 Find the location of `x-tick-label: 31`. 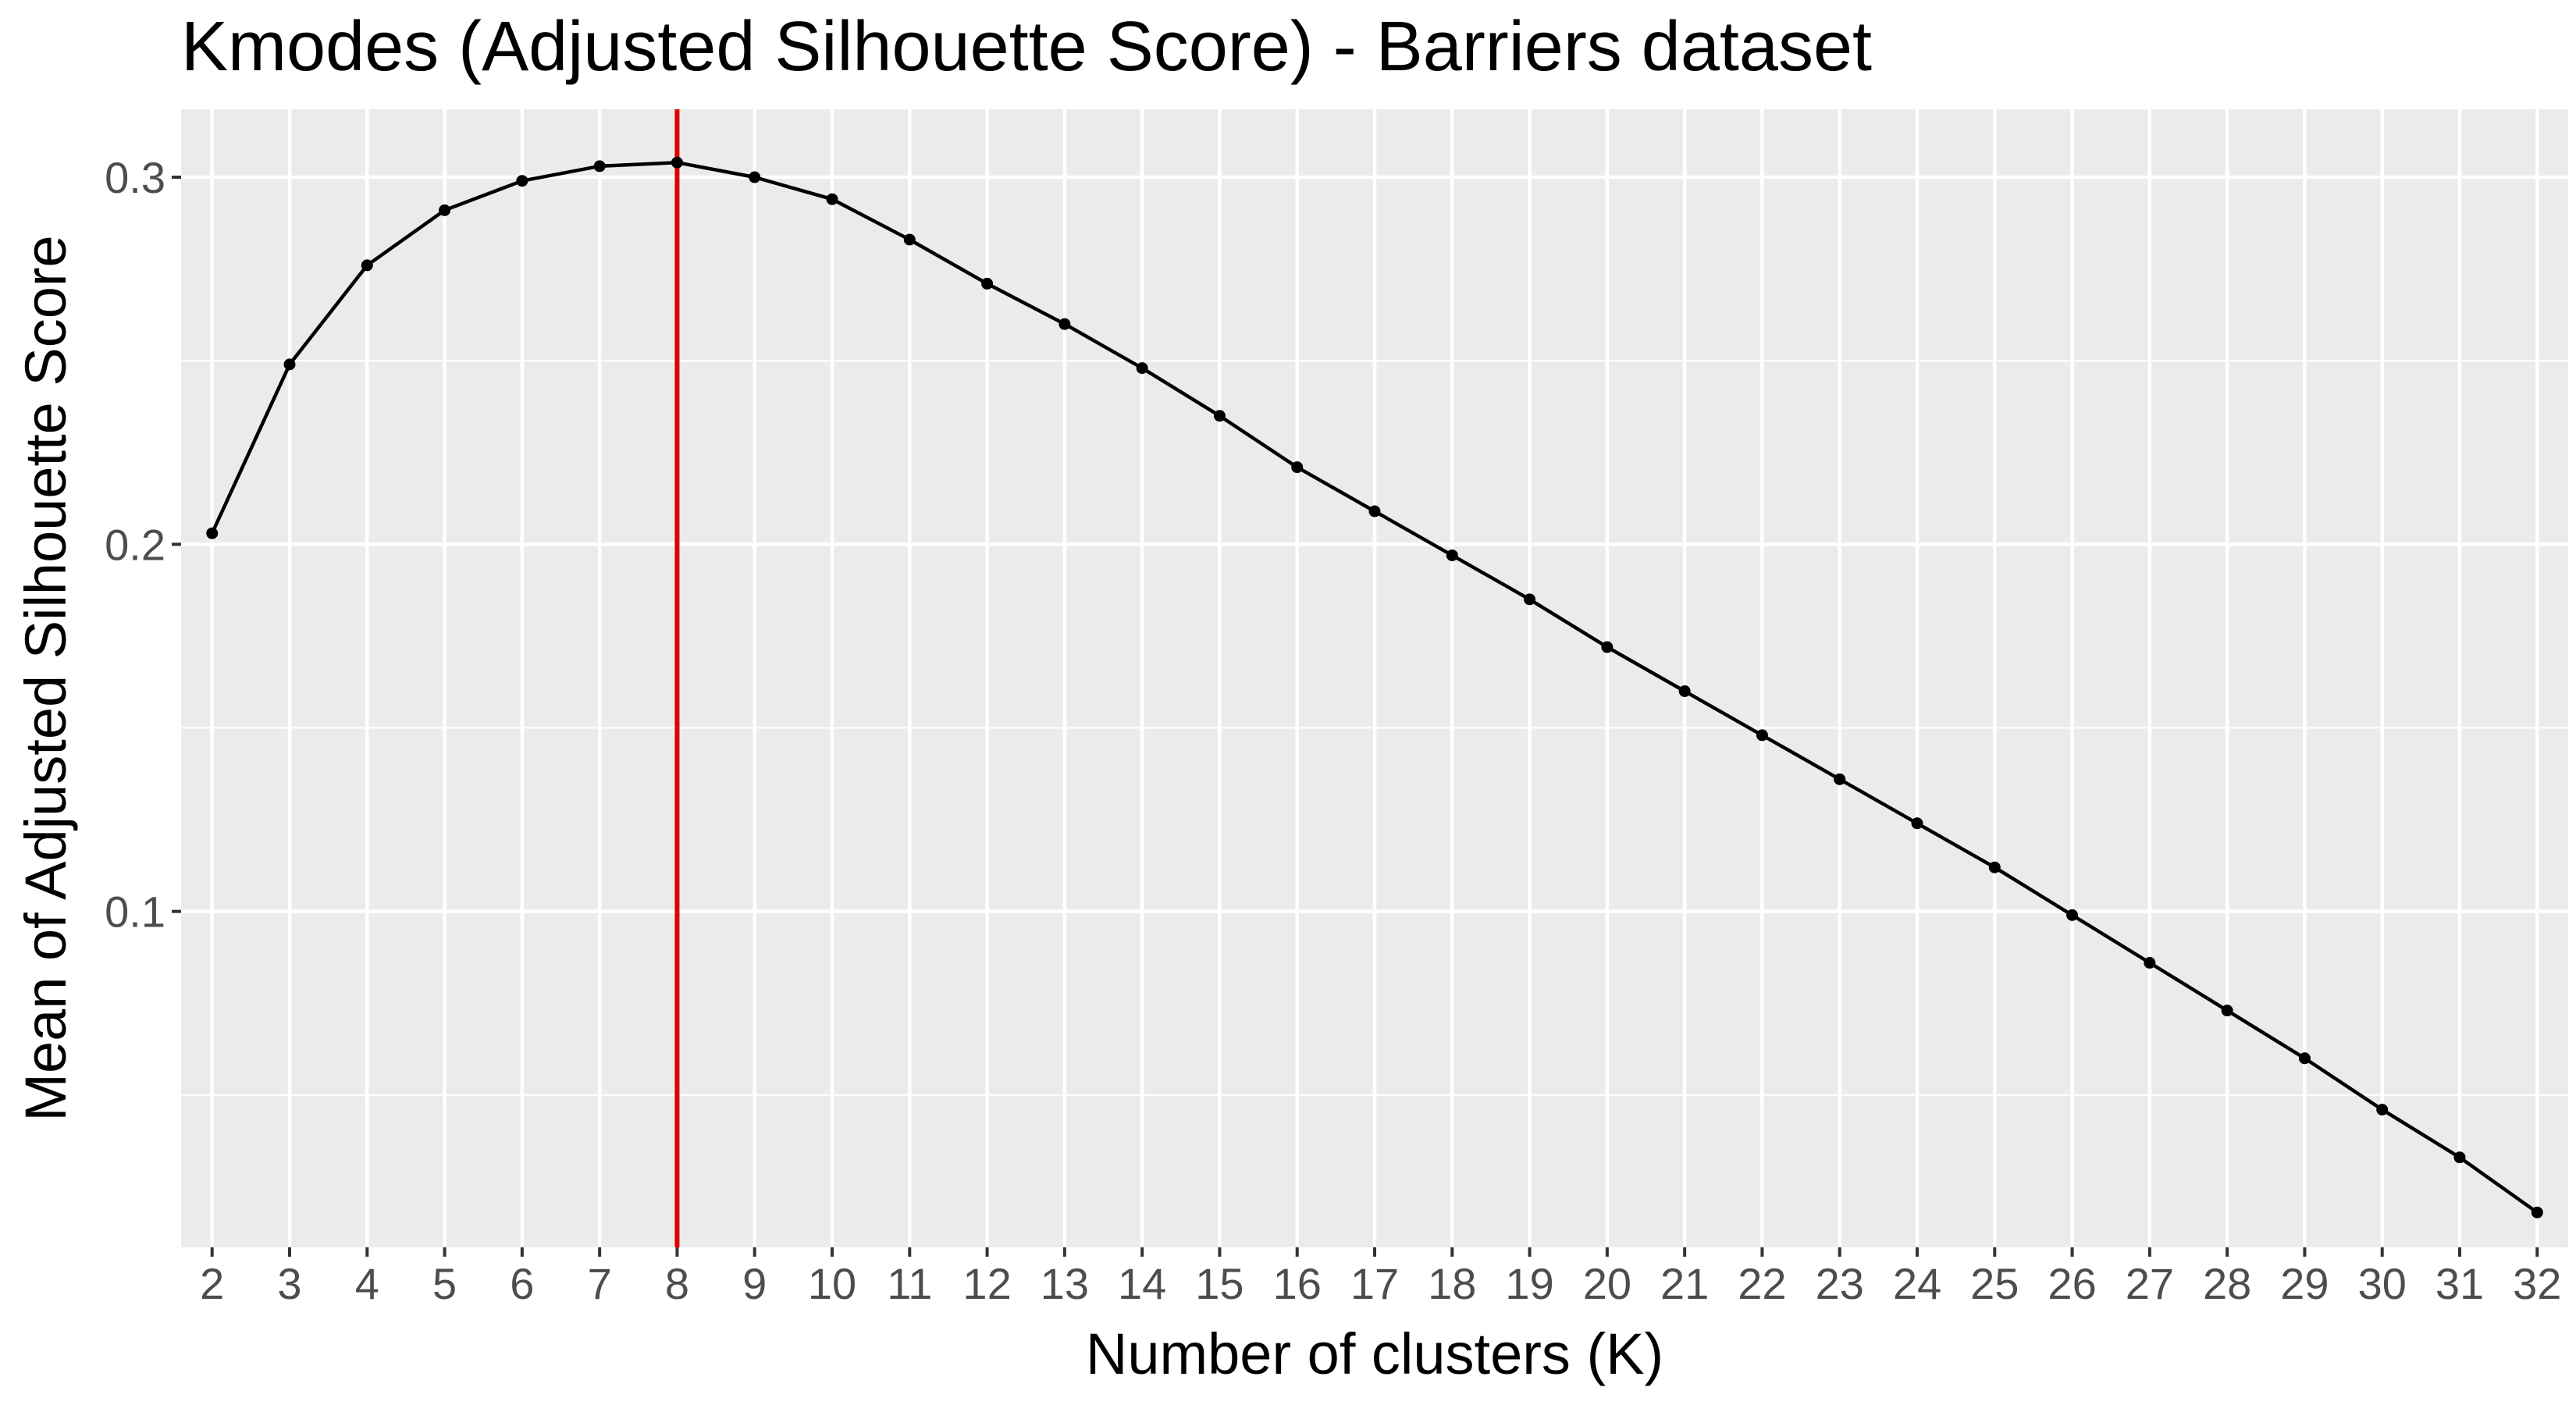

x-tick-label: 31 is located at coordinates (2459, 1284).